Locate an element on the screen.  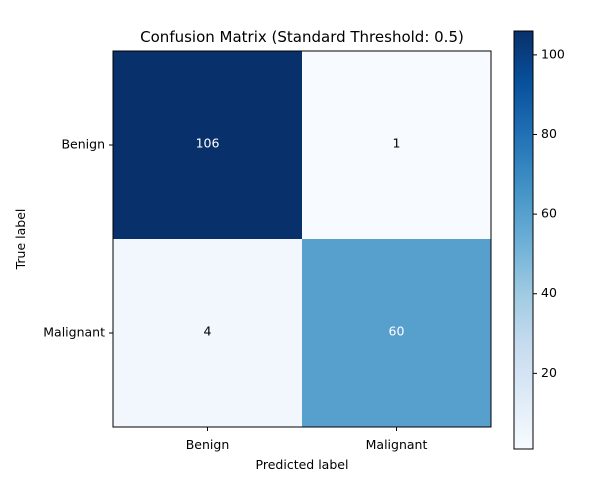
colorbar is located at coordinates (523, 240).